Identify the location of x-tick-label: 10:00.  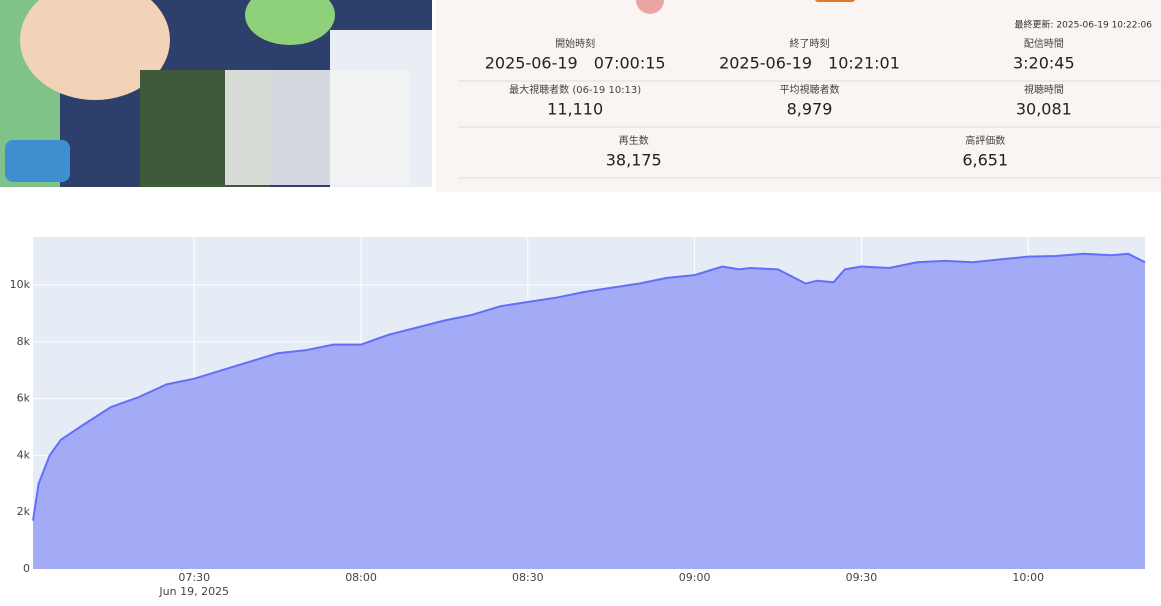
(1028, 577).